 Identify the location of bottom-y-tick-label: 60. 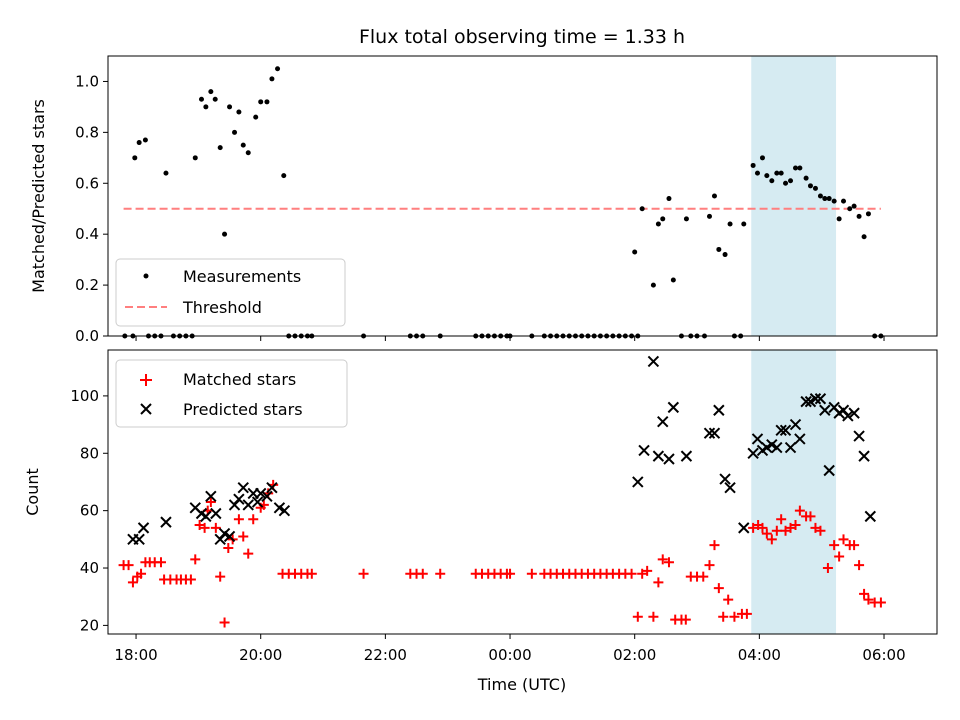
(89, 511).